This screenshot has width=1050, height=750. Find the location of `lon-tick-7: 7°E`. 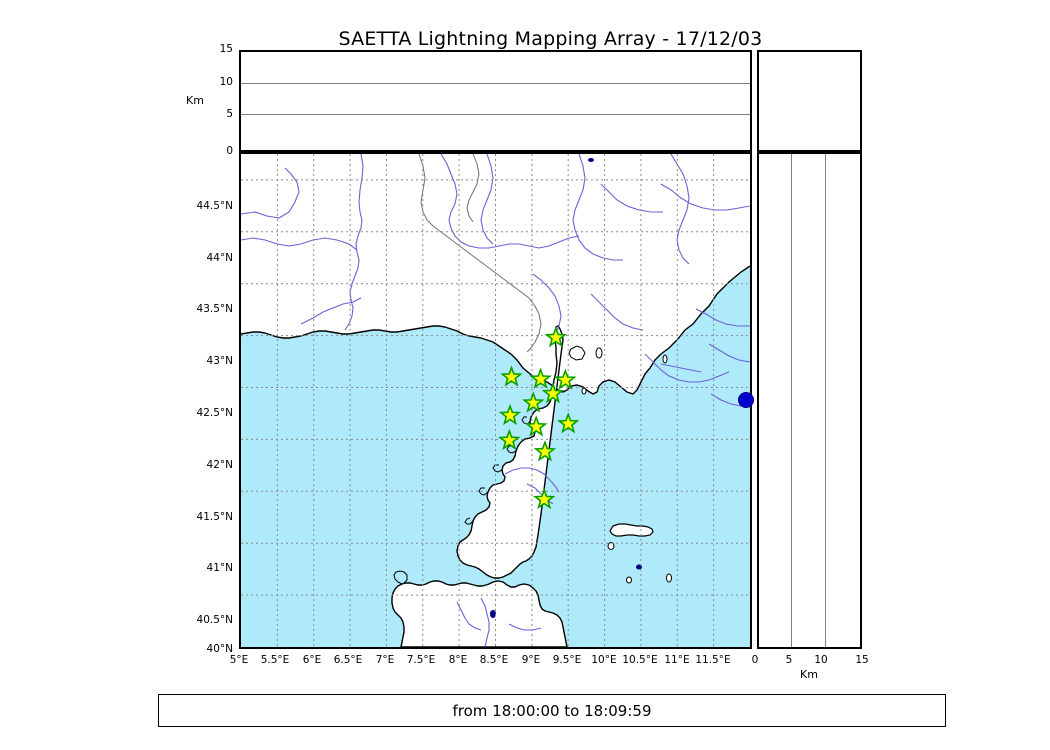

lon-tick-7: 7°E is located at coordinates (385, 660).